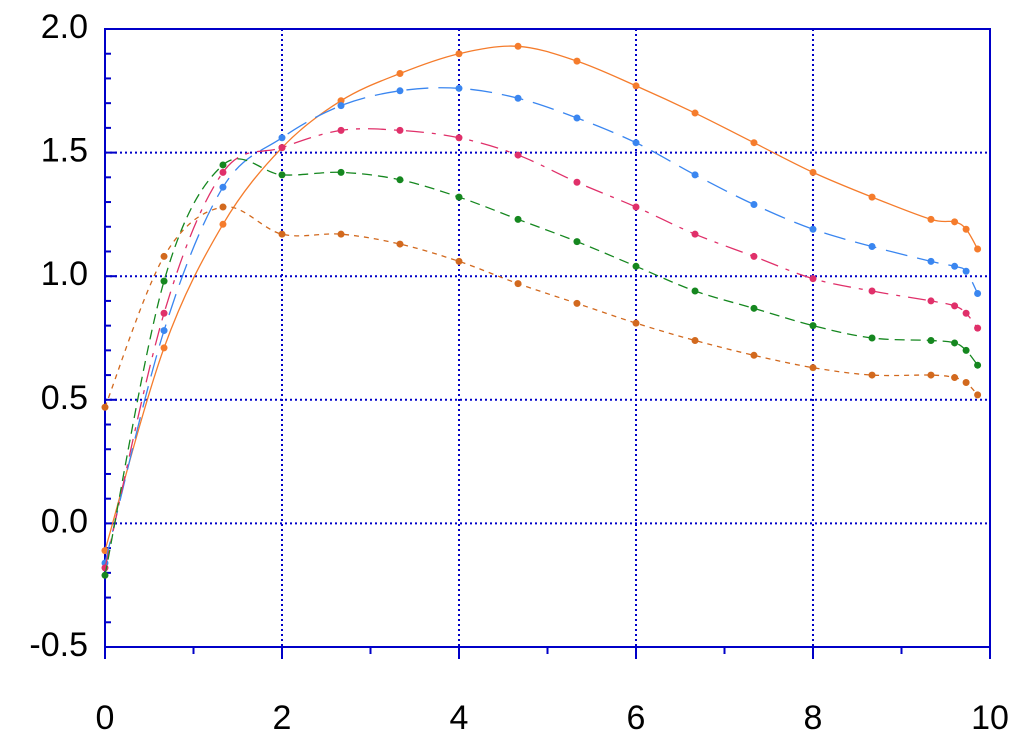 This screenshot has width=1024, height=756. Describe the element at coordinates (64, 27) in the screenshot. I see `y-tick-label: 2.0` at that location.